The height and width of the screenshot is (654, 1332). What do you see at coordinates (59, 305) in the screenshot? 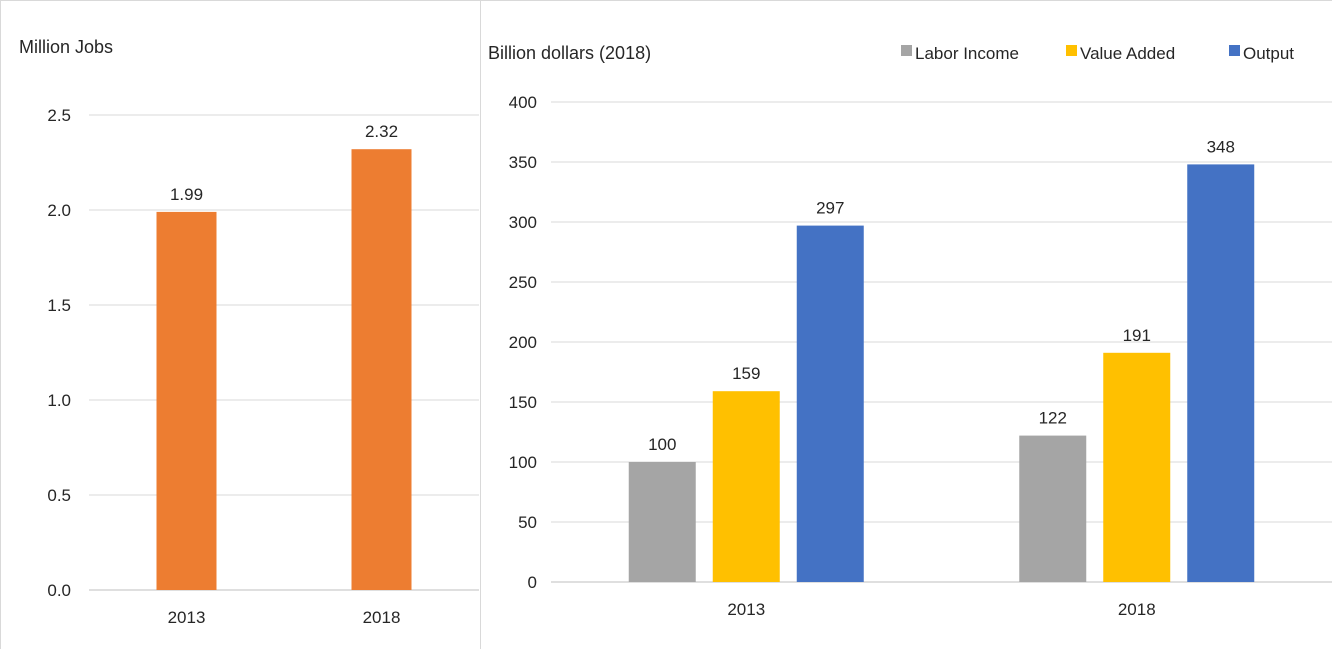
I see `y-tick-label: 1.5` at bounding box center [59, 305].